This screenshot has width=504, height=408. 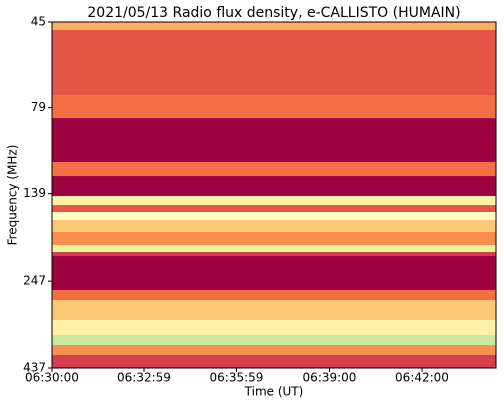 What do you see at coordinates (52, 378) in the screenshot?
I see `x-tick-label: 06:30:00` at bounding box center [52, 378].